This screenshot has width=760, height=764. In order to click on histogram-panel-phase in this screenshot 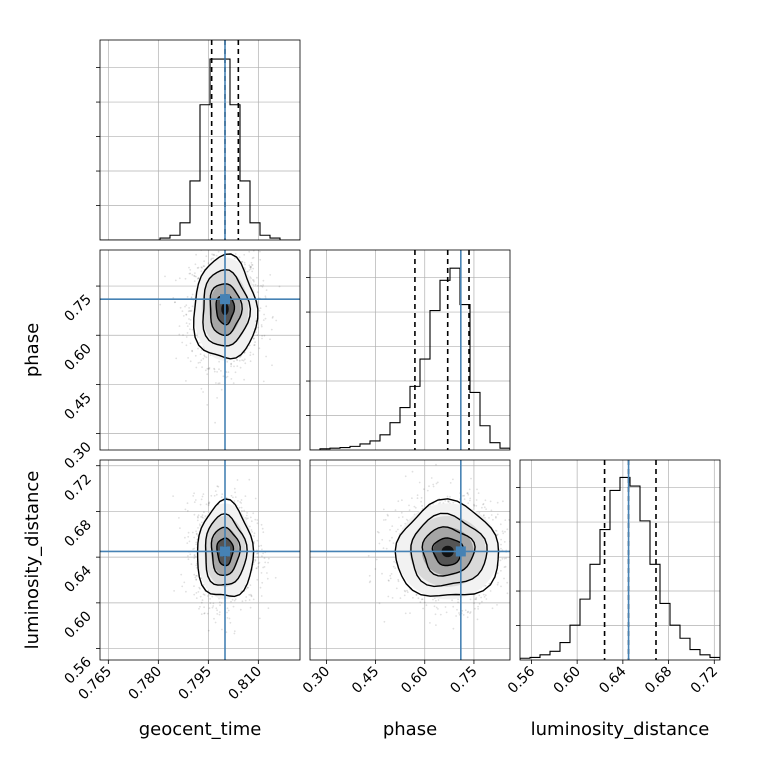, I will do `click(410, 350)`.